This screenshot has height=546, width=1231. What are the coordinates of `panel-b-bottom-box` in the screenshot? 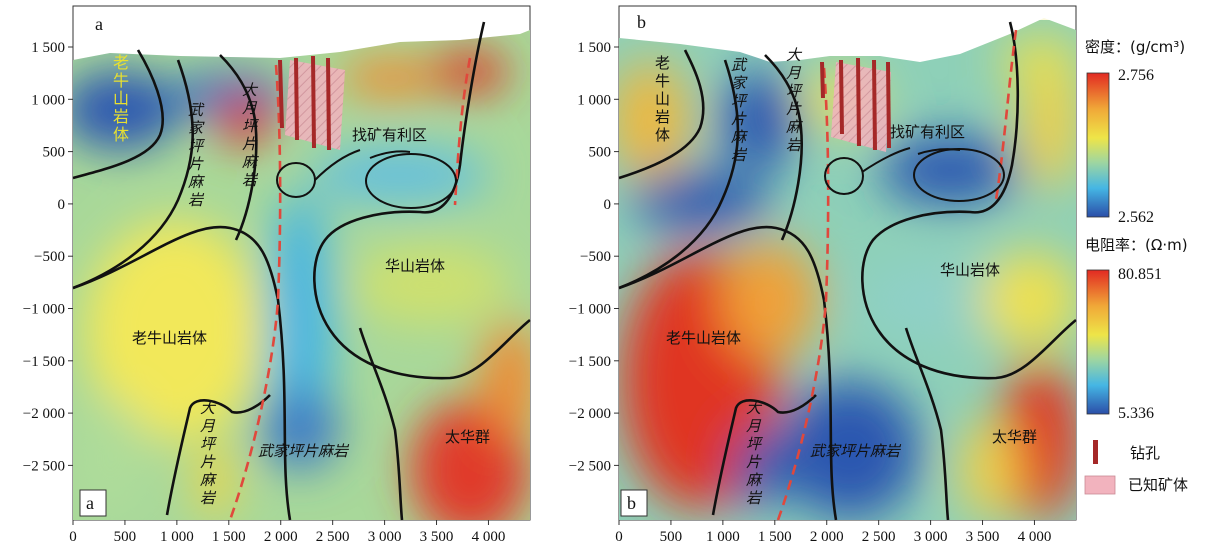 It's located at (634, 503).